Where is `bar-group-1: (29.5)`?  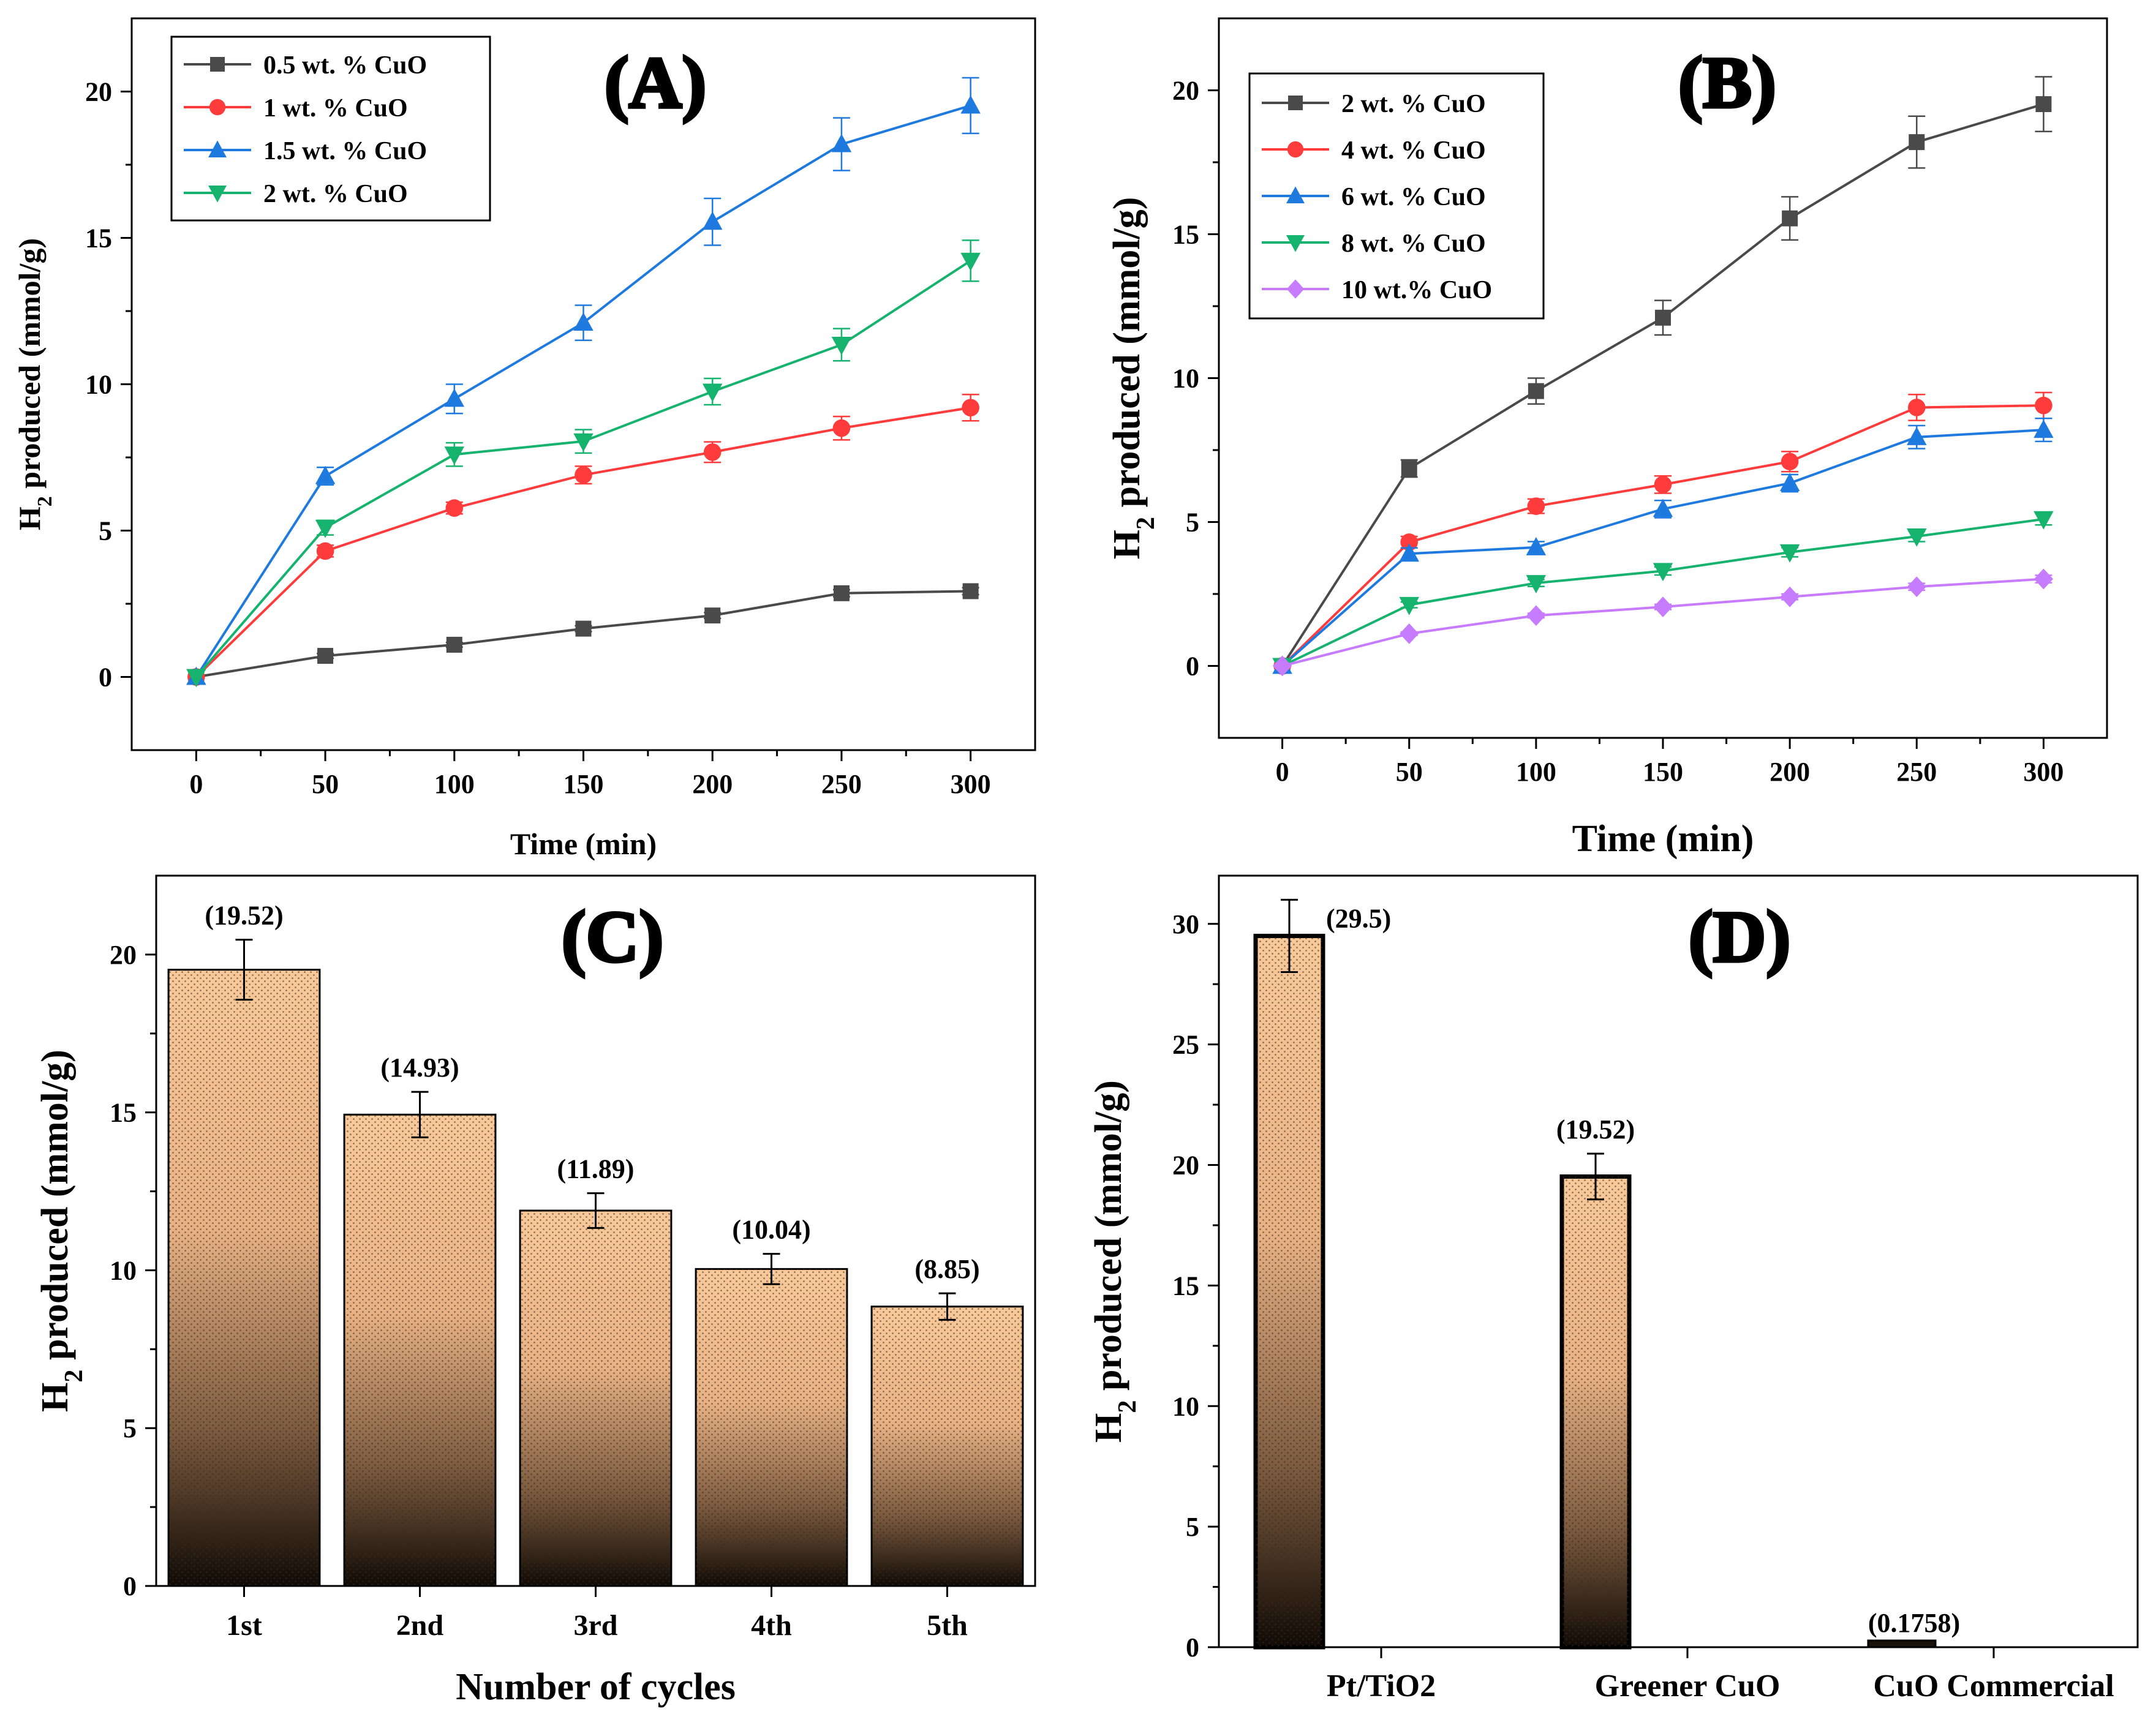 bar-group-1: (29.5) is located at coordinates (1322, 1274).